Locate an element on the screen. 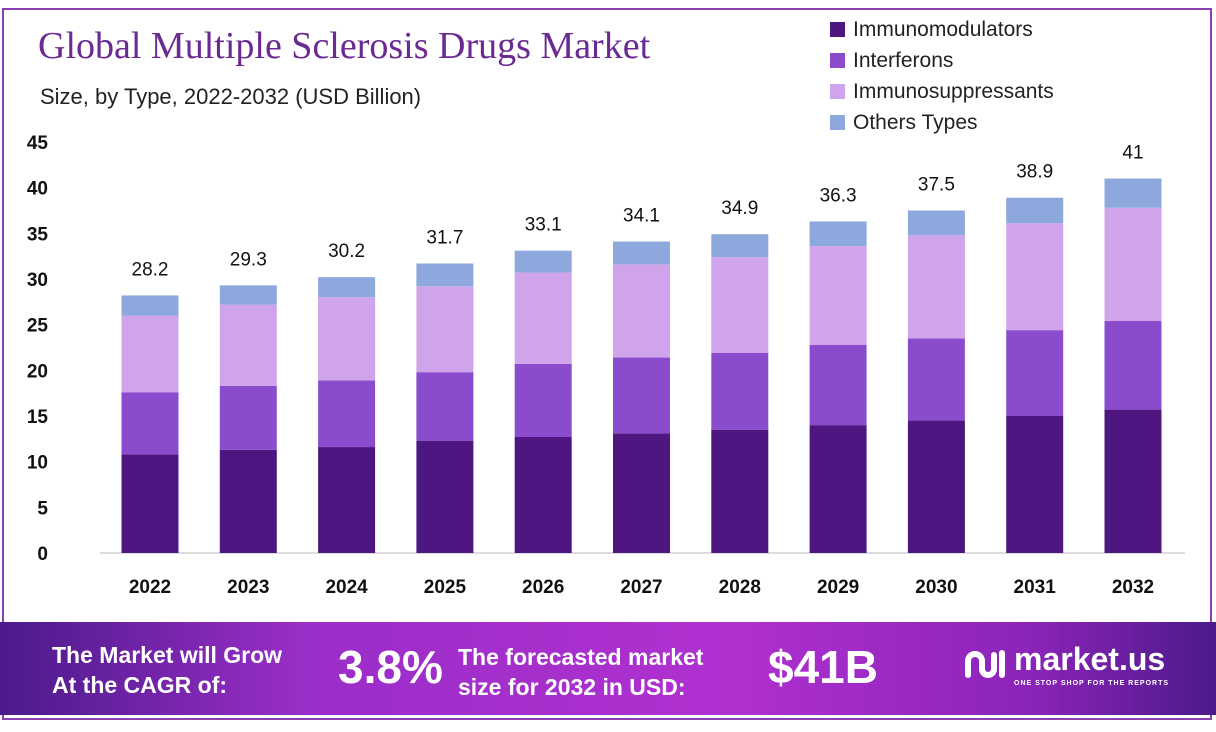 The height and width of the screenshot is (732, 1216). data-label-total: 34.1 is located at coordinates (641, 216).